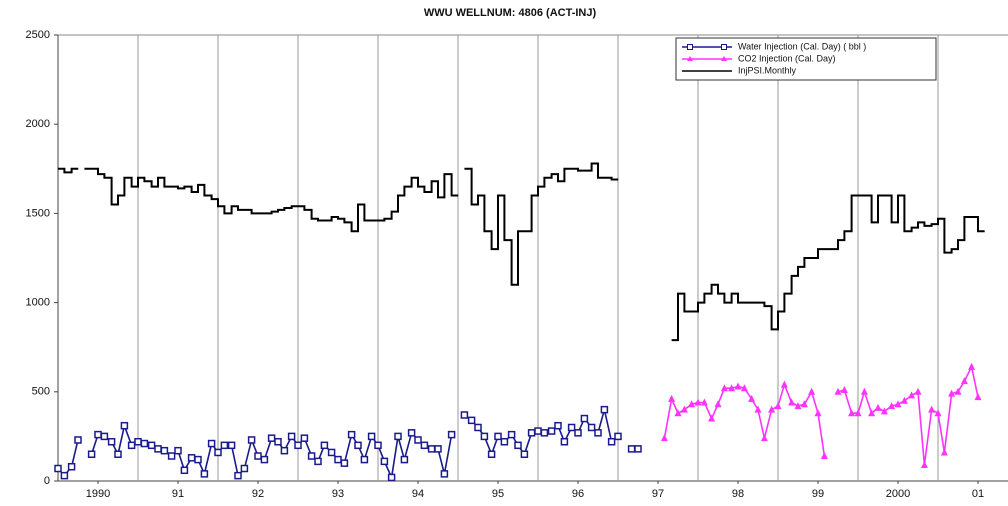 Image resolution: width=1008 pixels, height=506 pixels. What do you see at coordinates (41, 392) in the screenshot?
I see `y-tick-label: 500` at bounding box center [41, 392].